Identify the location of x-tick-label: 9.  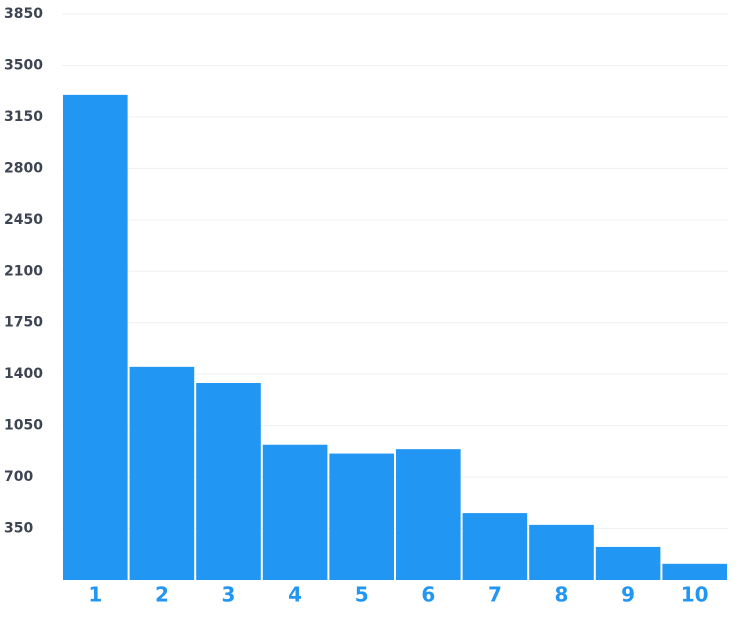
(628, 595).